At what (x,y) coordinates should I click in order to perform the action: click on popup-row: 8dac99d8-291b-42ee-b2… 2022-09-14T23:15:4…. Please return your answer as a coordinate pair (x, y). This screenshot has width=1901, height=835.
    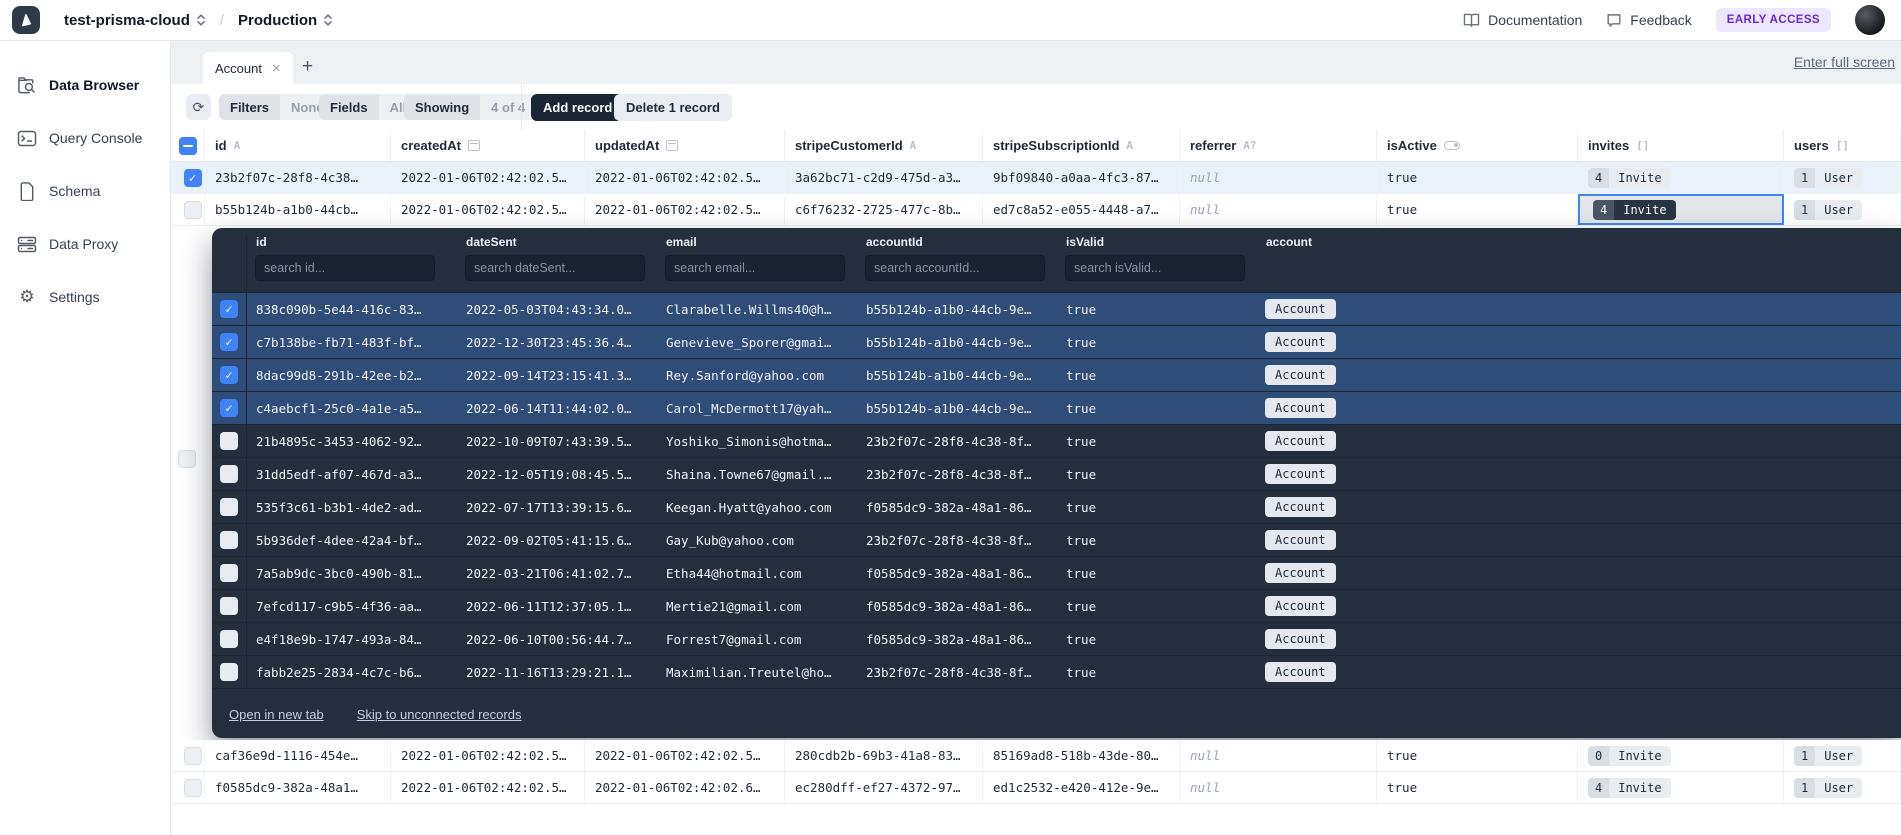
    Looking at the image, I should click on (1056, 375).